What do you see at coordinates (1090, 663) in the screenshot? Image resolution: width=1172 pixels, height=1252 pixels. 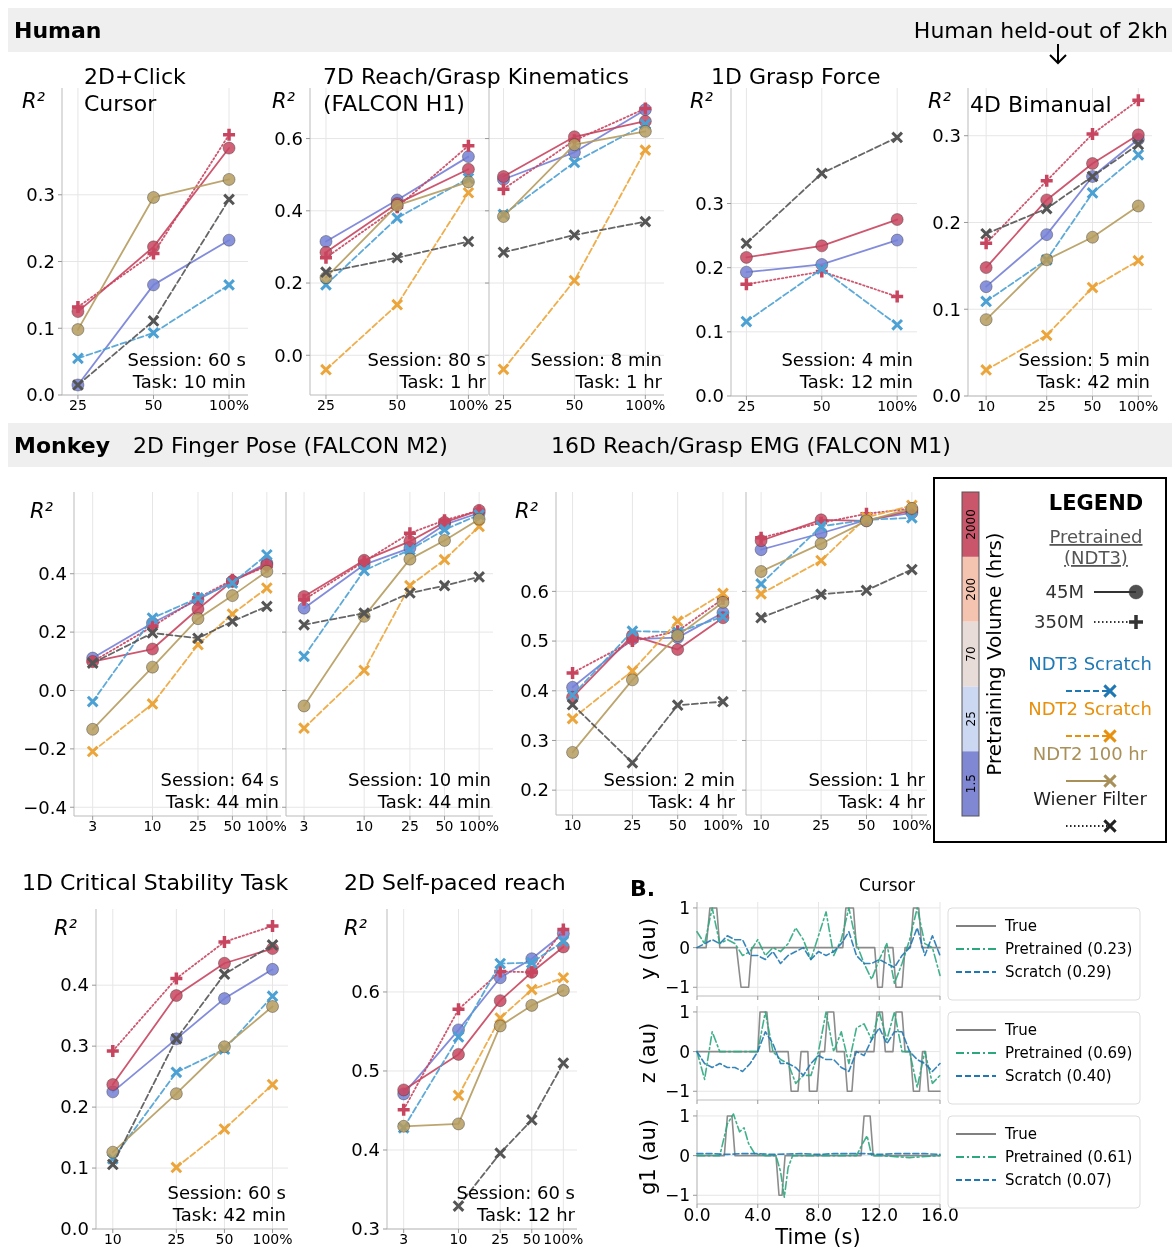 I see `text: NDT3 Scratch` at bounding box center [1090, 663].